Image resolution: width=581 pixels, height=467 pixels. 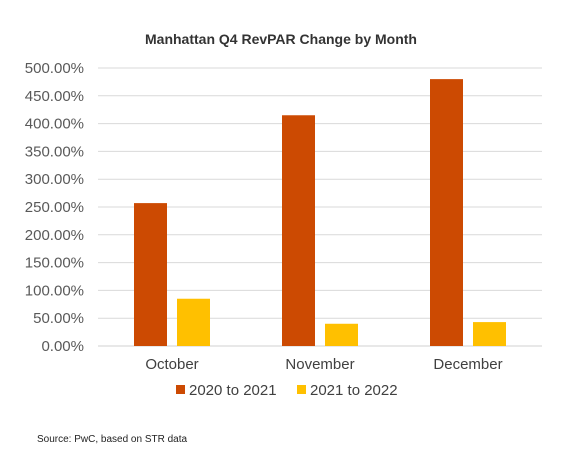 I want to click on y-tick-label: 250.00%, so click(x=54, y=207).